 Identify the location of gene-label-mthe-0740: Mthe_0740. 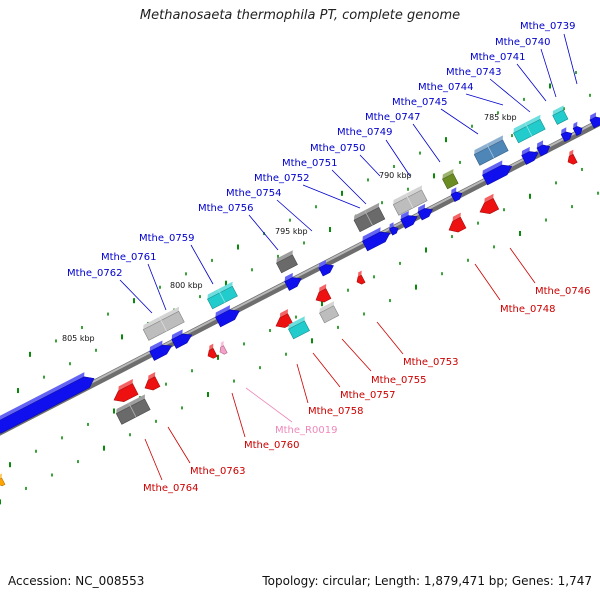
(523, 42).